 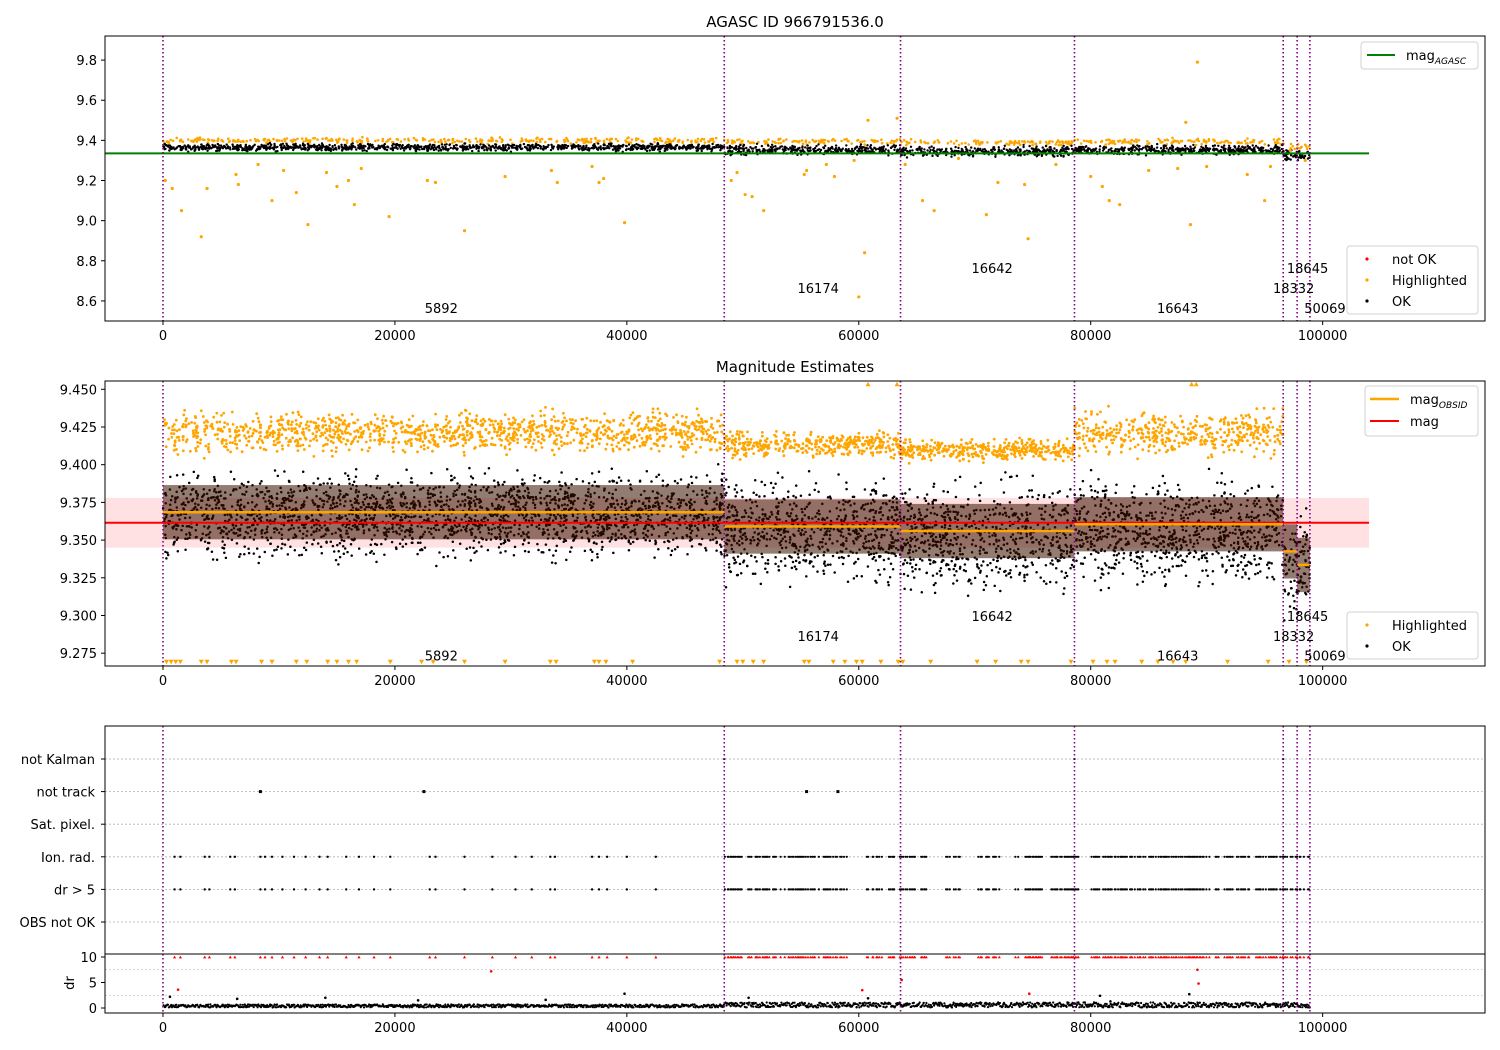 What do you see at coordinates (795, 22) in the screenshot?
I see `agasc-title: AGASC ID 966791536.0` at bounding box center [795, 22].